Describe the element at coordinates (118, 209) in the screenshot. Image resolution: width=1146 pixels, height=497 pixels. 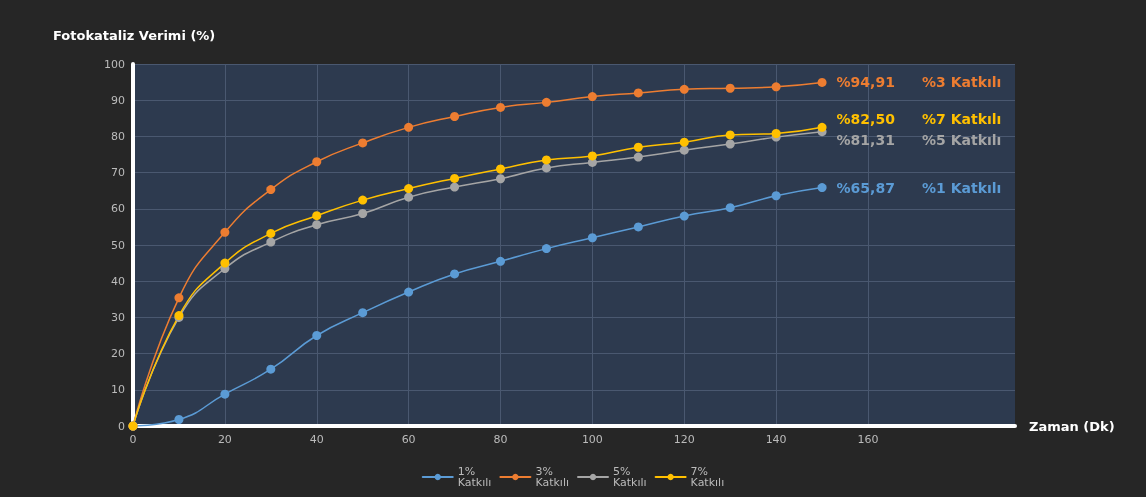
I see `y-tick-label: 60` at that location.